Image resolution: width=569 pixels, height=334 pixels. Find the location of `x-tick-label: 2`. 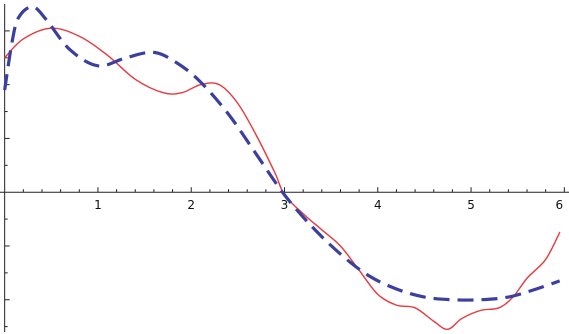

x-tick-label: 2 is located at coordinates (191, 205).